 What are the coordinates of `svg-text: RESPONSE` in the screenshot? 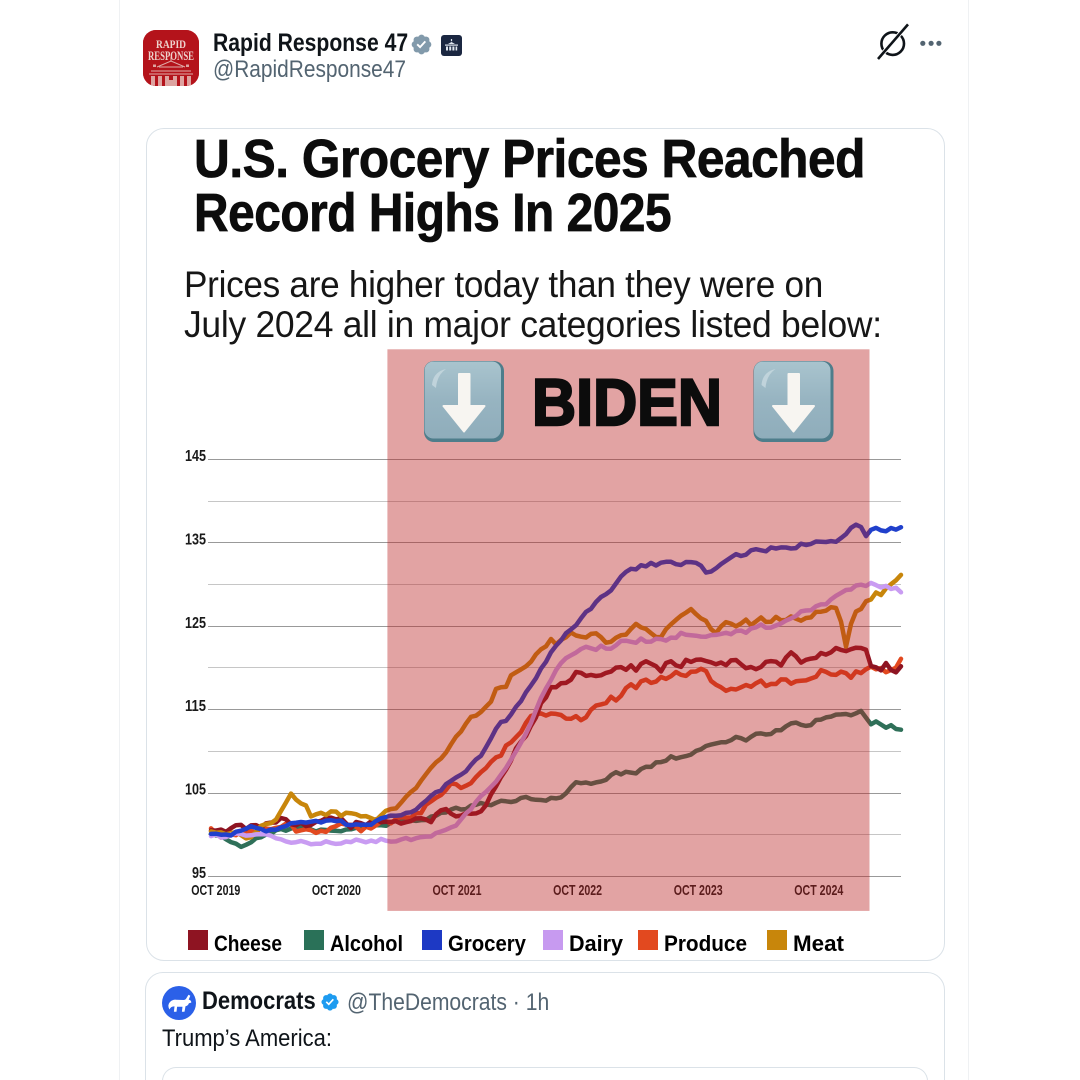 It's located at (171, 56).